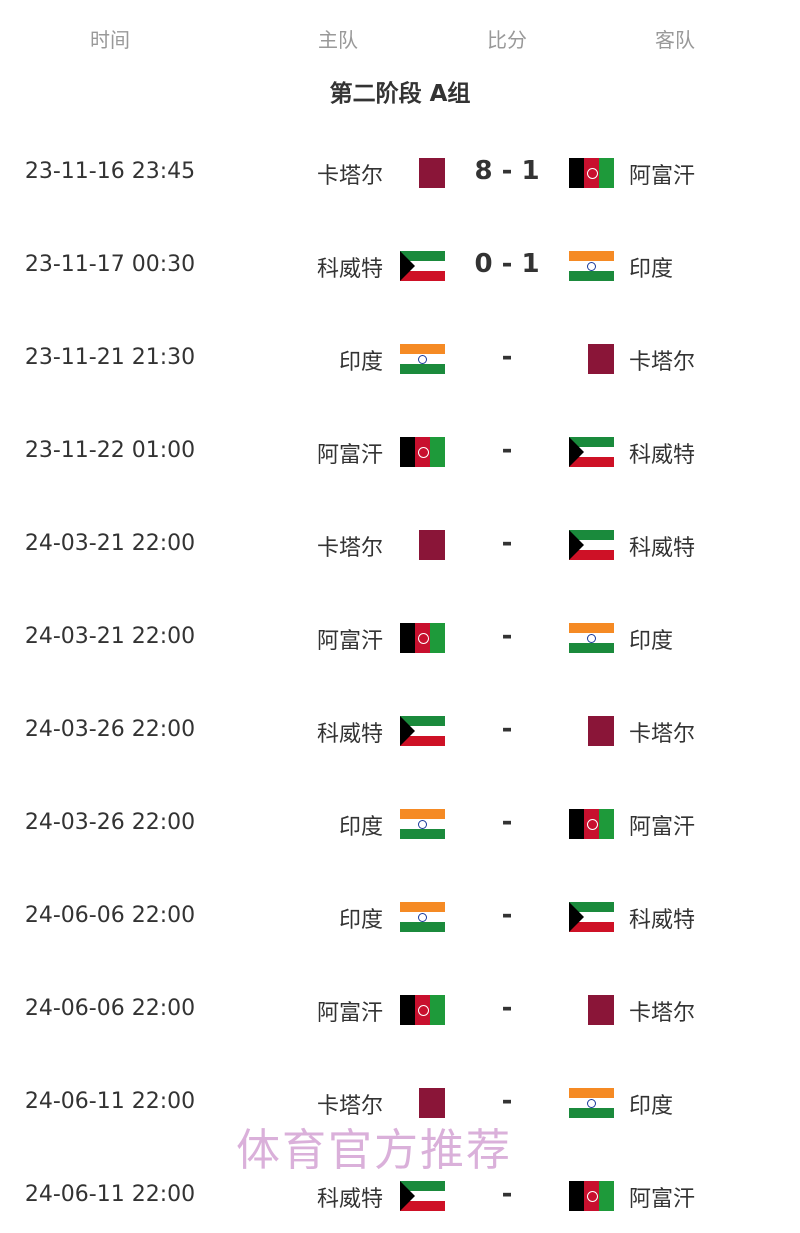 The width and height of the screenshot is (800, 1233). I want to click on match-row: 23-11-21 21:30 印度 - 卡塔尔, so click(400, 359).